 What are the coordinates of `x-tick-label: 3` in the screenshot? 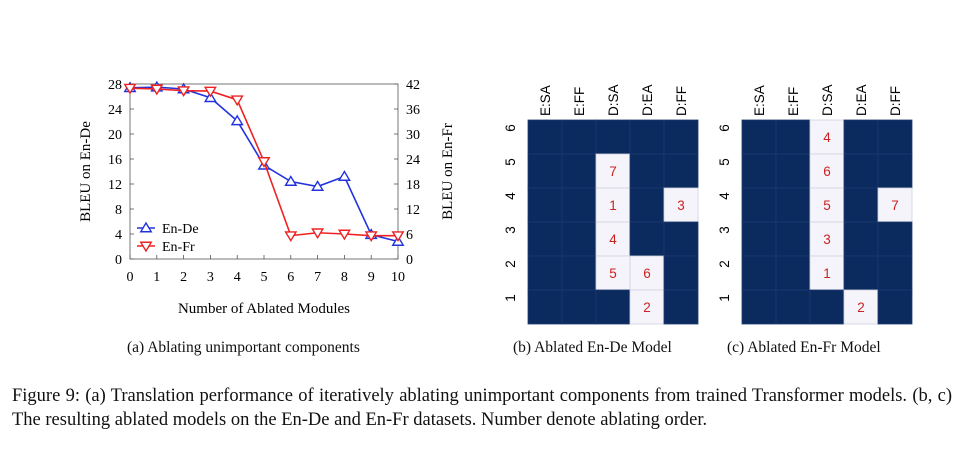 It's located at (210, 277).